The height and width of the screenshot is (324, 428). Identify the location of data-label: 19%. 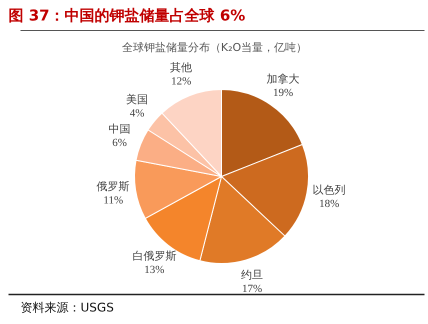
(283, 92).